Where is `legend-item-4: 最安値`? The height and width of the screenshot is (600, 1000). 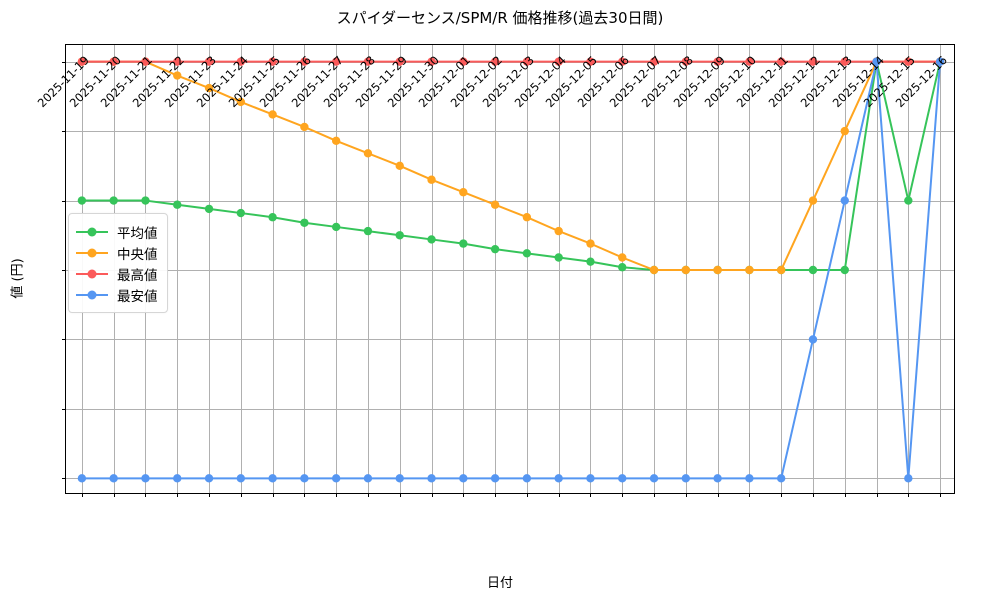 legend-item-4: 最安値 is located at coordinates (117, 294).